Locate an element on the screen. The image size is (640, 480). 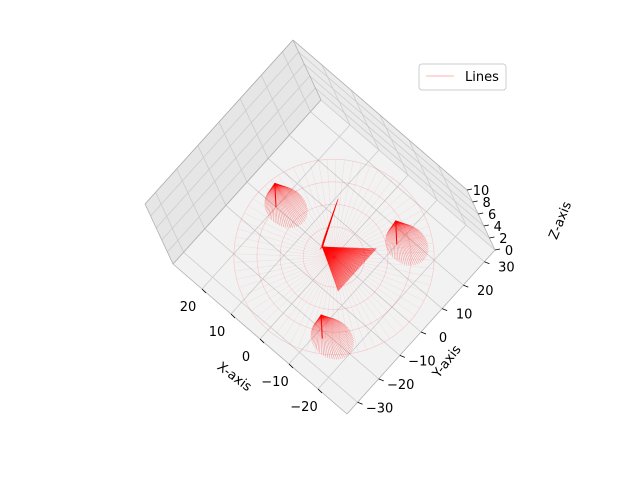
legend-box is located at coordinates (462, 77).